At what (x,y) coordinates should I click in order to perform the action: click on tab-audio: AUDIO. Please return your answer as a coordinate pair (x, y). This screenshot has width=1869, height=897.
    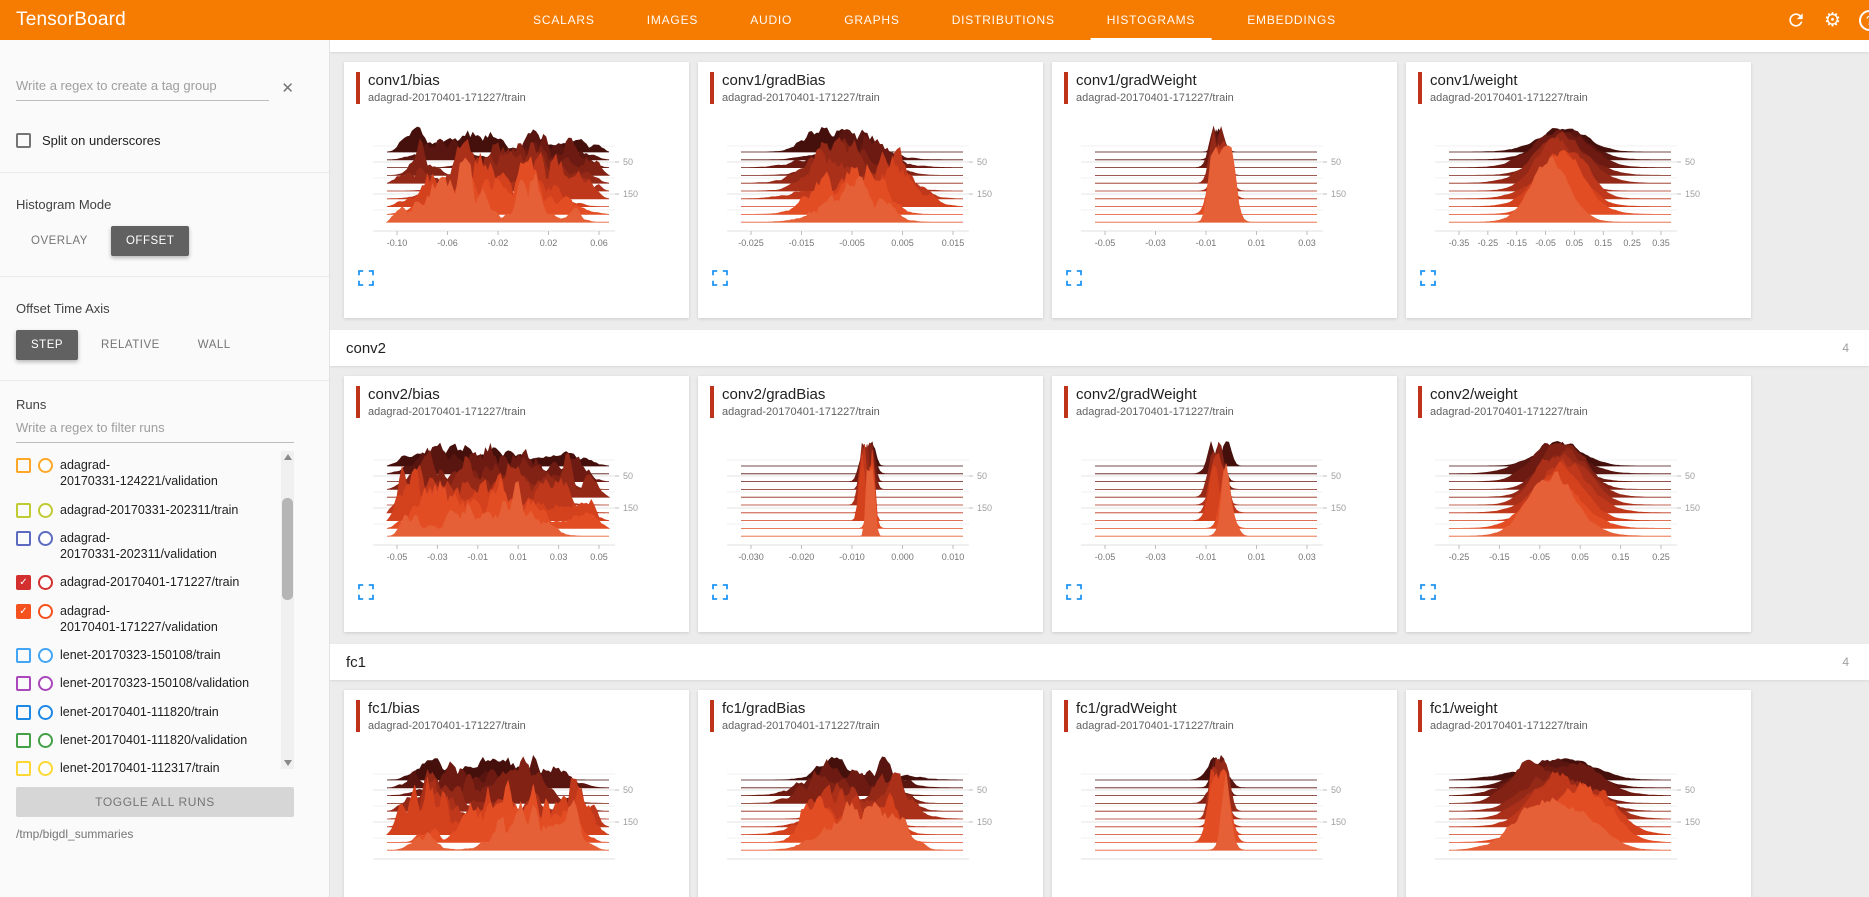
    Looking at the image, I should click on (771, 20).